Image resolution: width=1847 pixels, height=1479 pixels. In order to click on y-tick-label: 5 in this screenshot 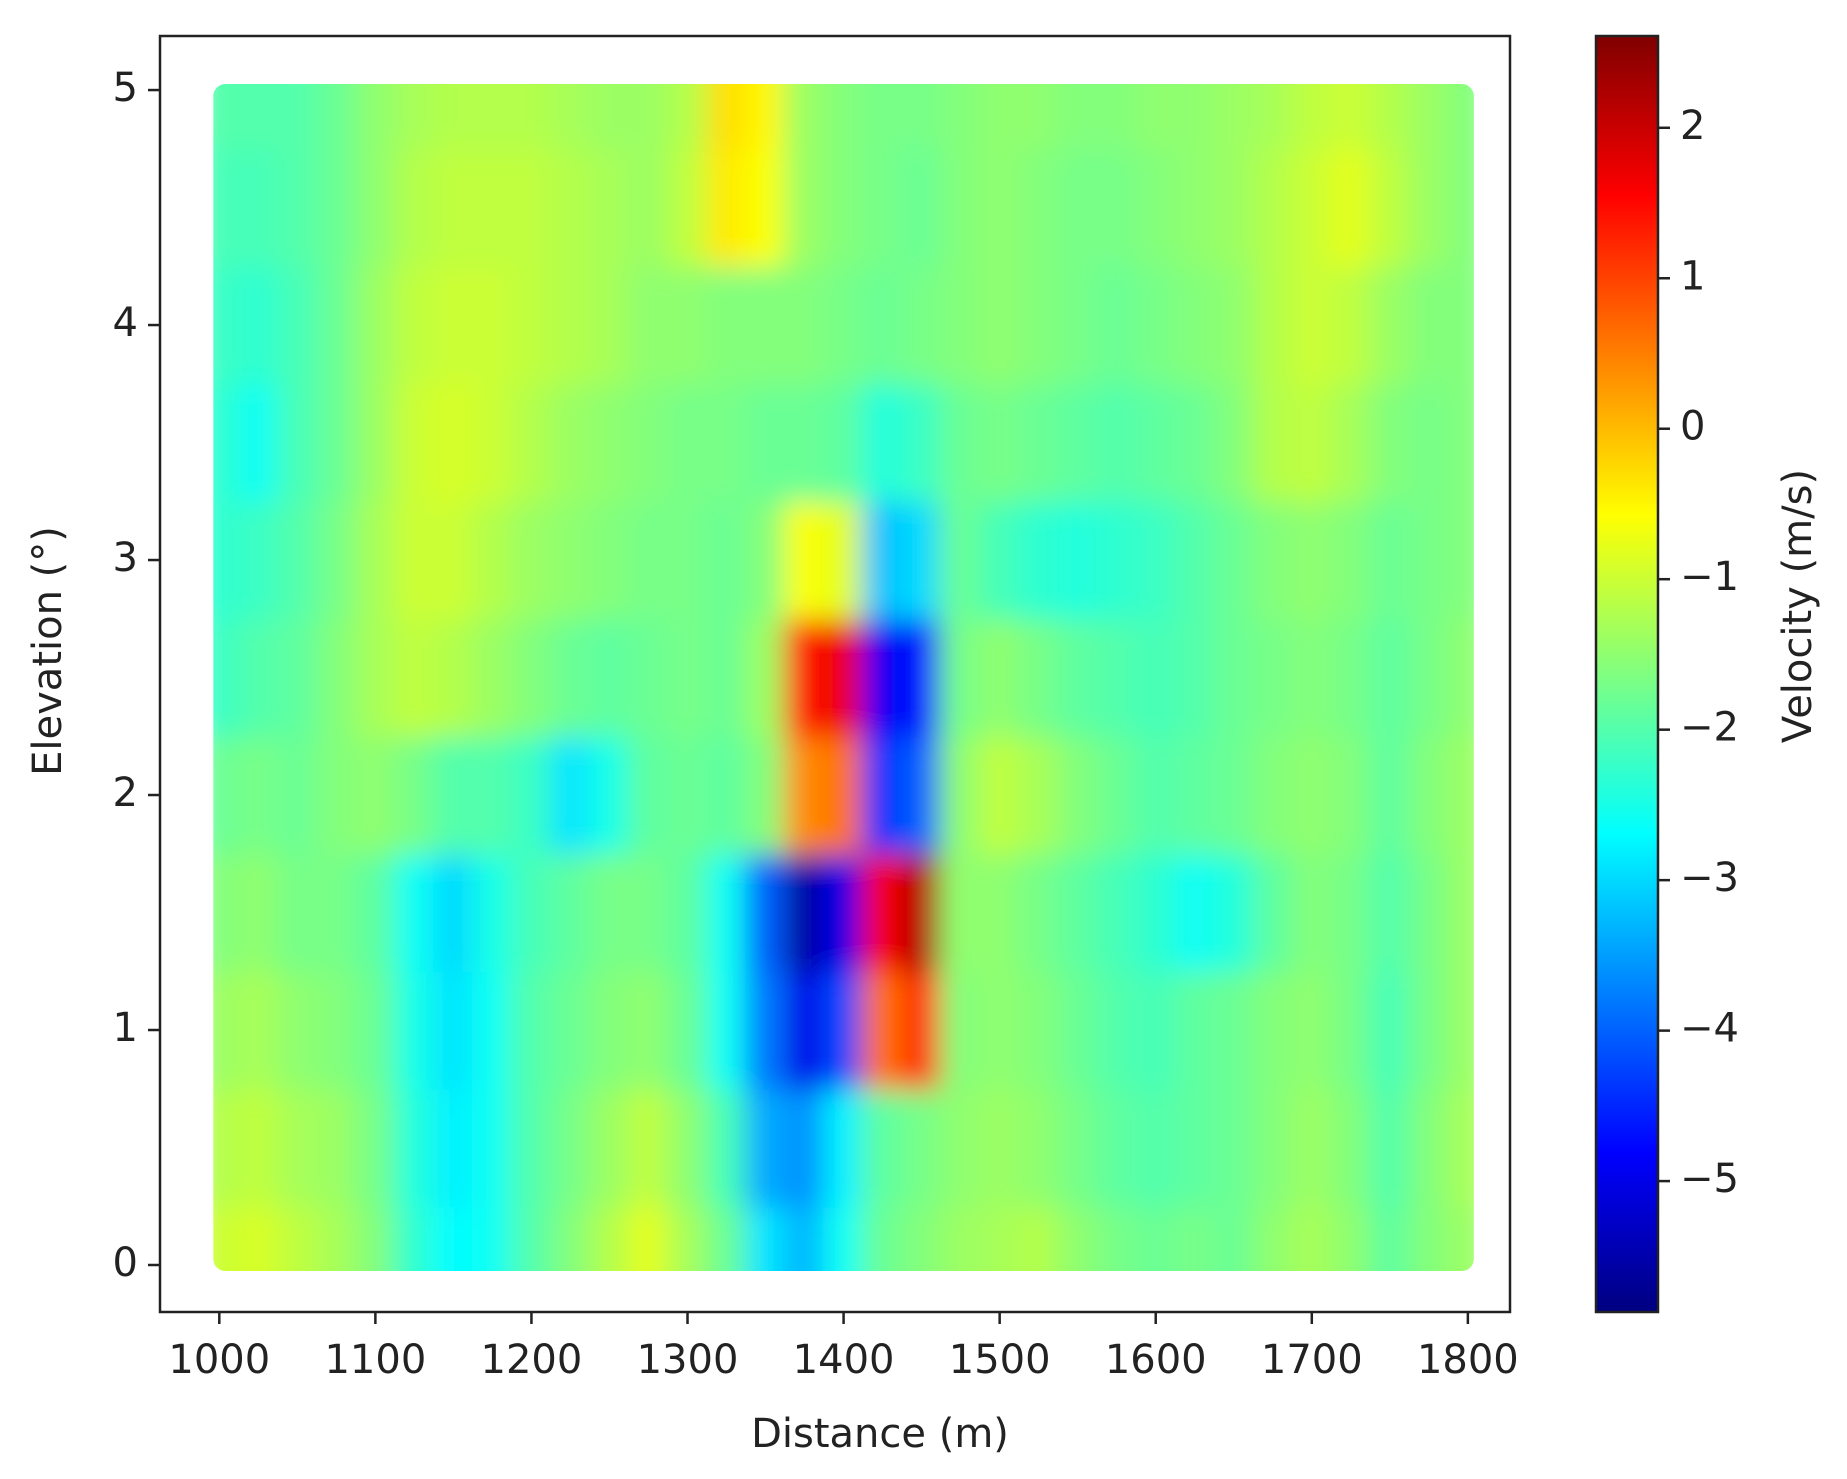, I will do `click(125, 88)`.